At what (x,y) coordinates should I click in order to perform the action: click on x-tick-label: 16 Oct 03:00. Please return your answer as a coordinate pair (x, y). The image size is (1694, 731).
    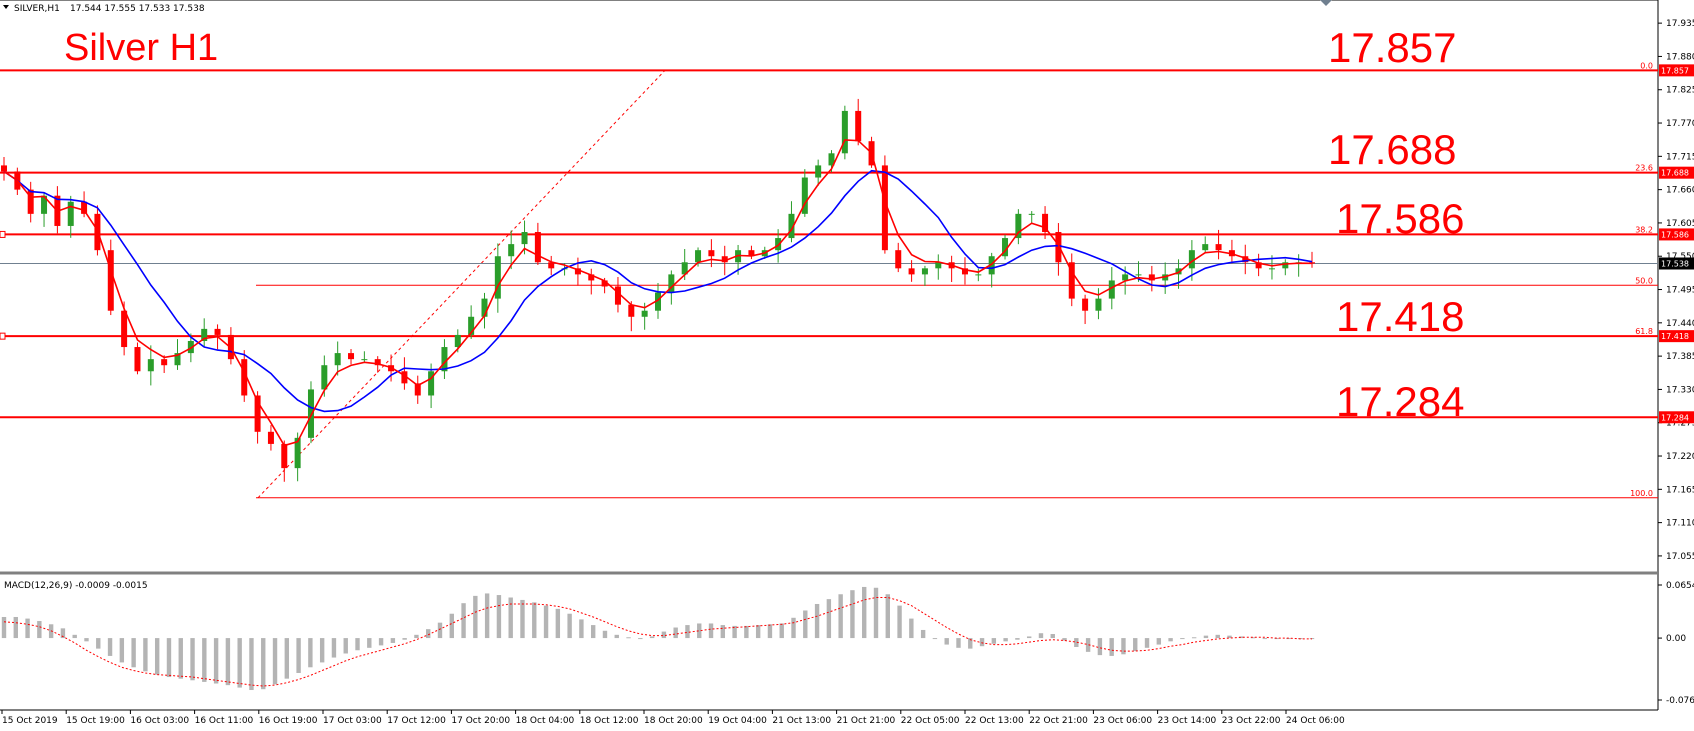
    Looking at the image, I should click on (159, 721).